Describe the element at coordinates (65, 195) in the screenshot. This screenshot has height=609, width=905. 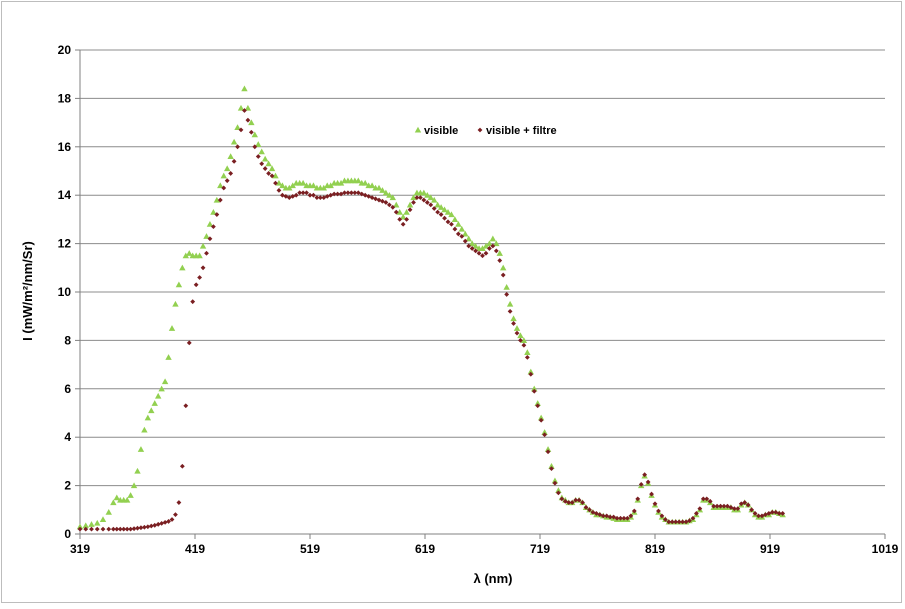
I see `y-tick-label: 14` at that location.